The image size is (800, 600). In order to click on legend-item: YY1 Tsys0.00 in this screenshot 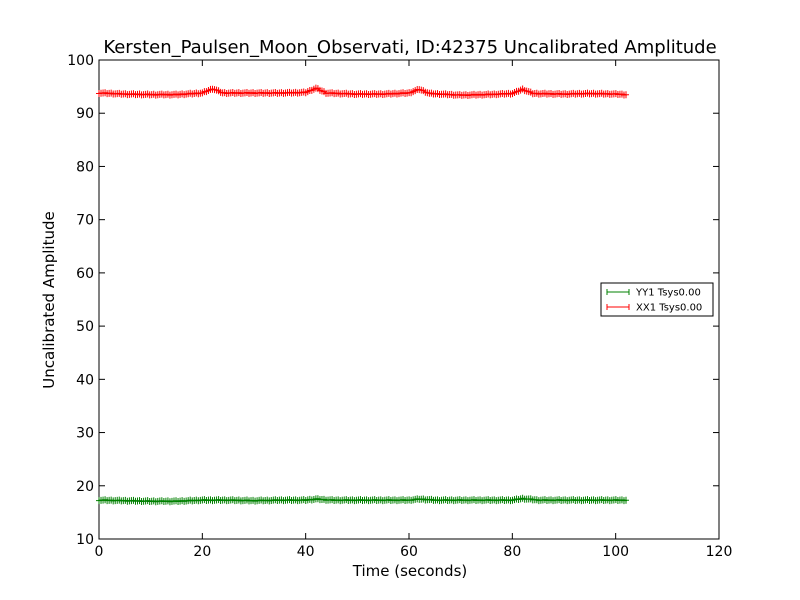, I will do `click(653, 293)`.